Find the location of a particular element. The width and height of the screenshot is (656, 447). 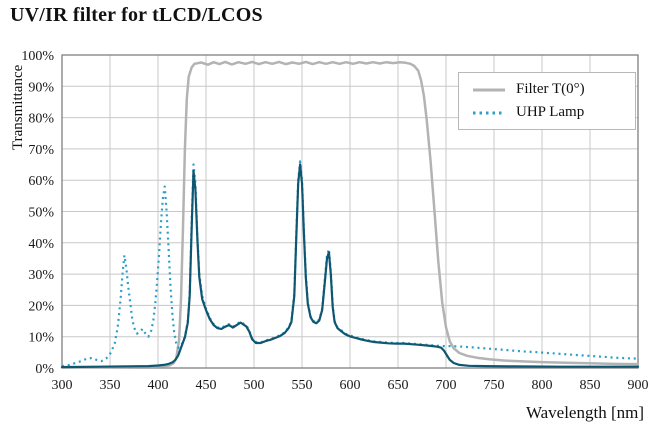

legend-label-uhp-lamp: UHP Lamp is located at coordinates (550, 112).